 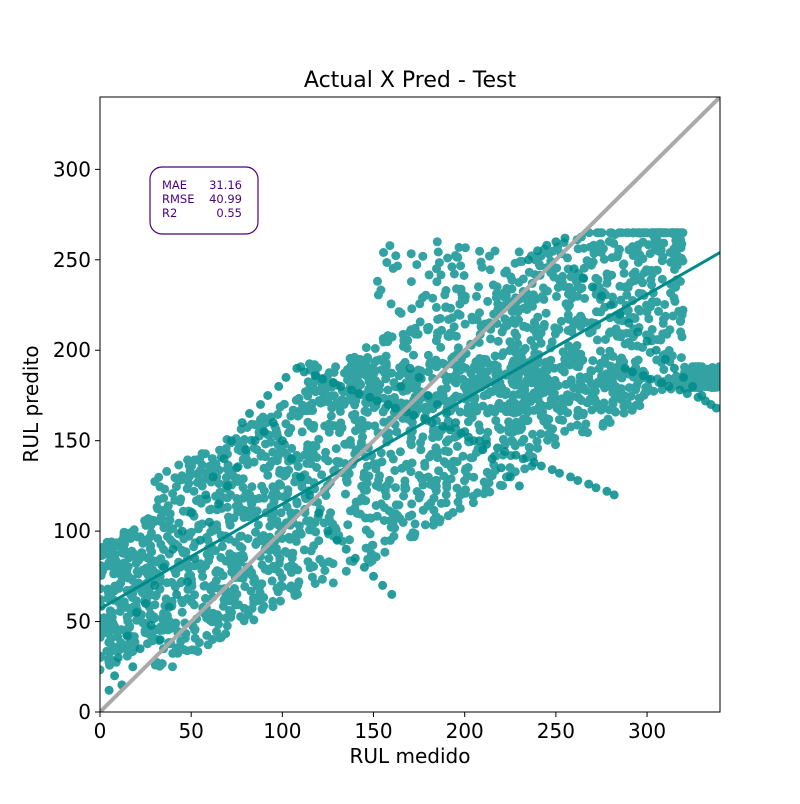 What do you see at coordinates (72, 169) in the screenshot?
I see `y-tick-label: 300` at bounding box center [72, 169].